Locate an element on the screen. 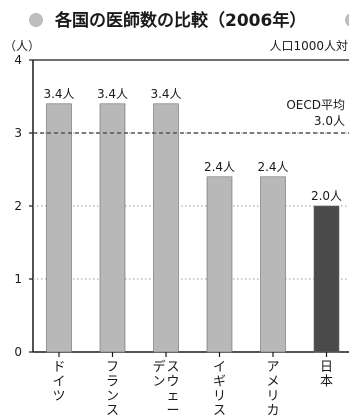 The height and width of the screenshot is (419, 349). chart-title: 各国の医師数の比較（2006年） is located at coordinates (180, 20).